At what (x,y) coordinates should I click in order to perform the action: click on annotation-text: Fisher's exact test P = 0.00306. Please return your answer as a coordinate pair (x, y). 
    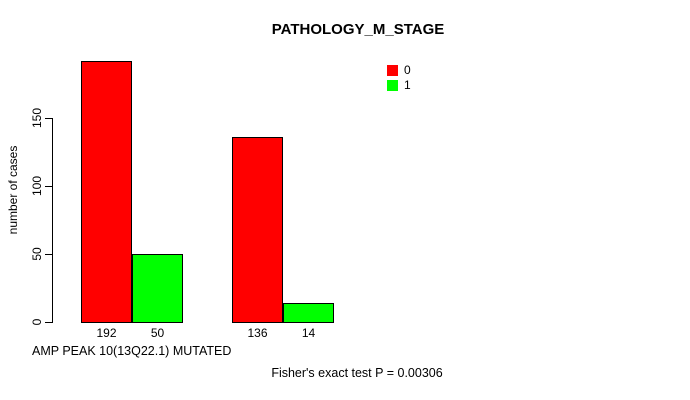
    Looking at the image, I should click on (357, 373).